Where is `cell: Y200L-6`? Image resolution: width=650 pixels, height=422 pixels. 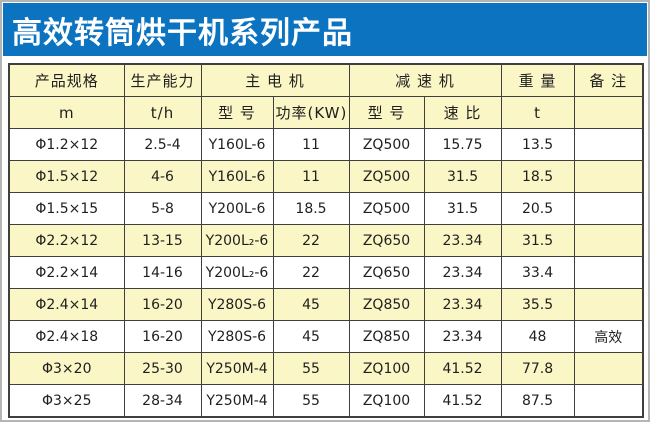
cell: Y200L-6 is located at coordinates (237, 208).